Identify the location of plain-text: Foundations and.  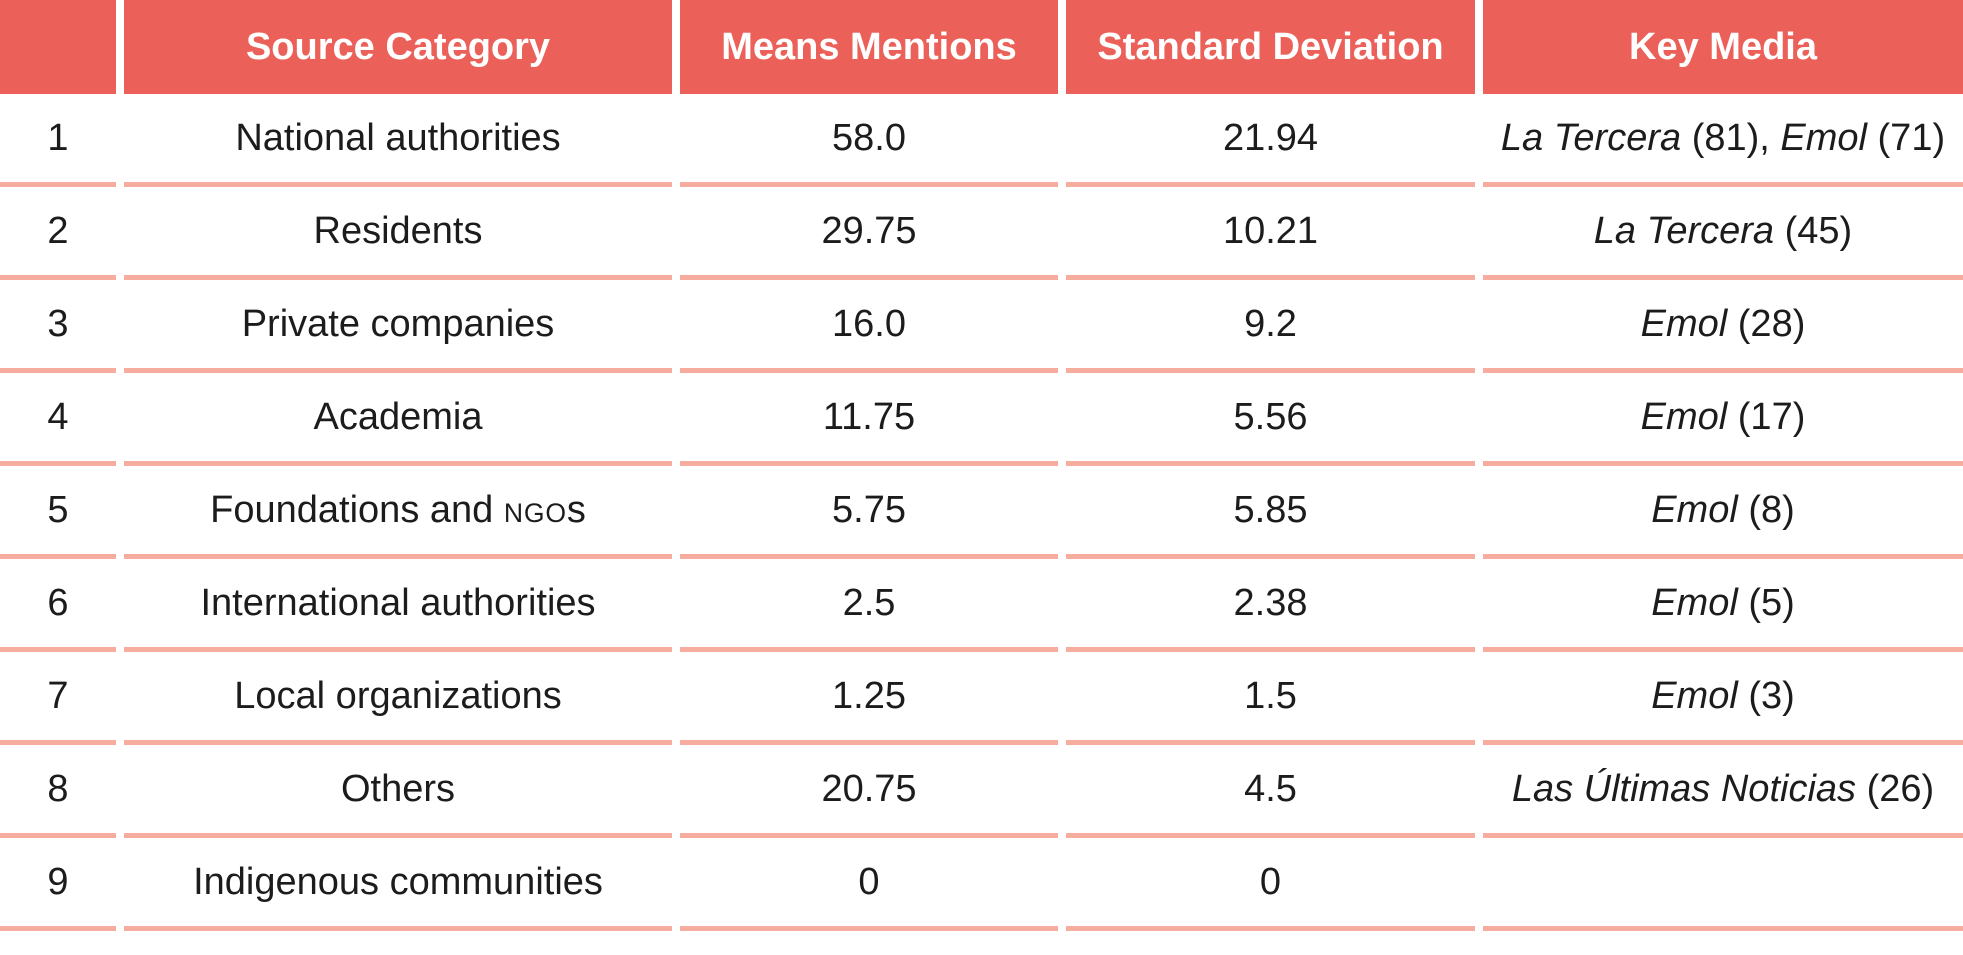
(357, 509).